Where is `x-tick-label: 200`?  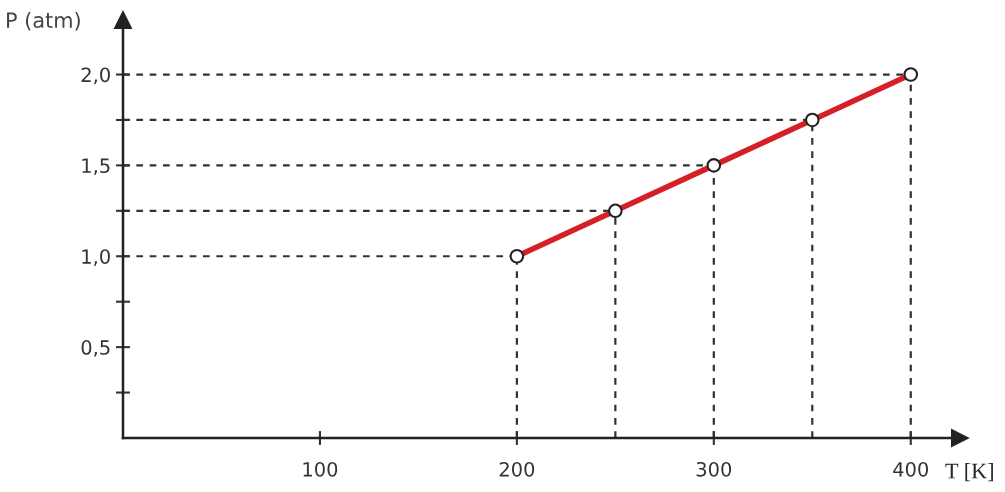 x-tick-label: 200 is located at coordinates (517, 469).